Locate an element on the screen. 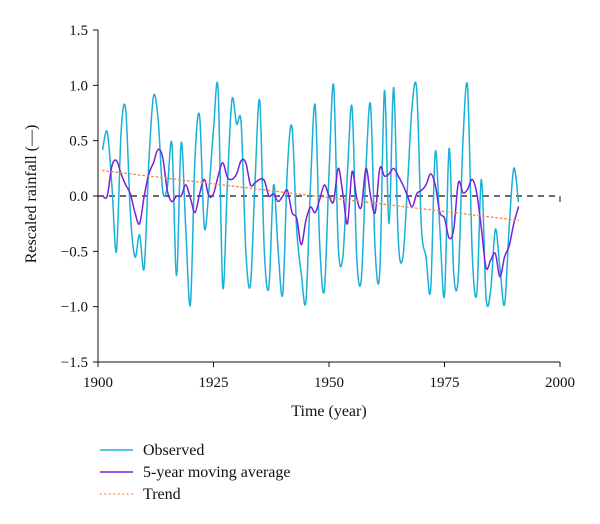 The height and width of the screenshot is (524, 600). x-tick-label: 1975 is located at coordinates (445, 383).